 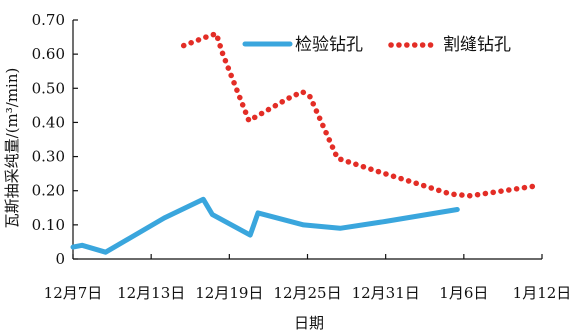 I want to click on series-line-inspection, so click(x=265, y=225).